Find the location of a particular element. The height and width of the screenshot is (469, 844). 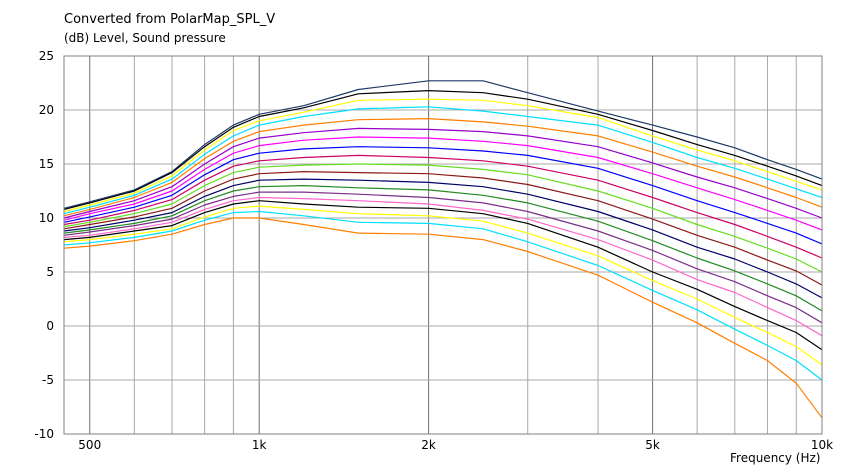

y-axis-label: (dB) Level, Sound pressure is located at coordinates (145, 38).